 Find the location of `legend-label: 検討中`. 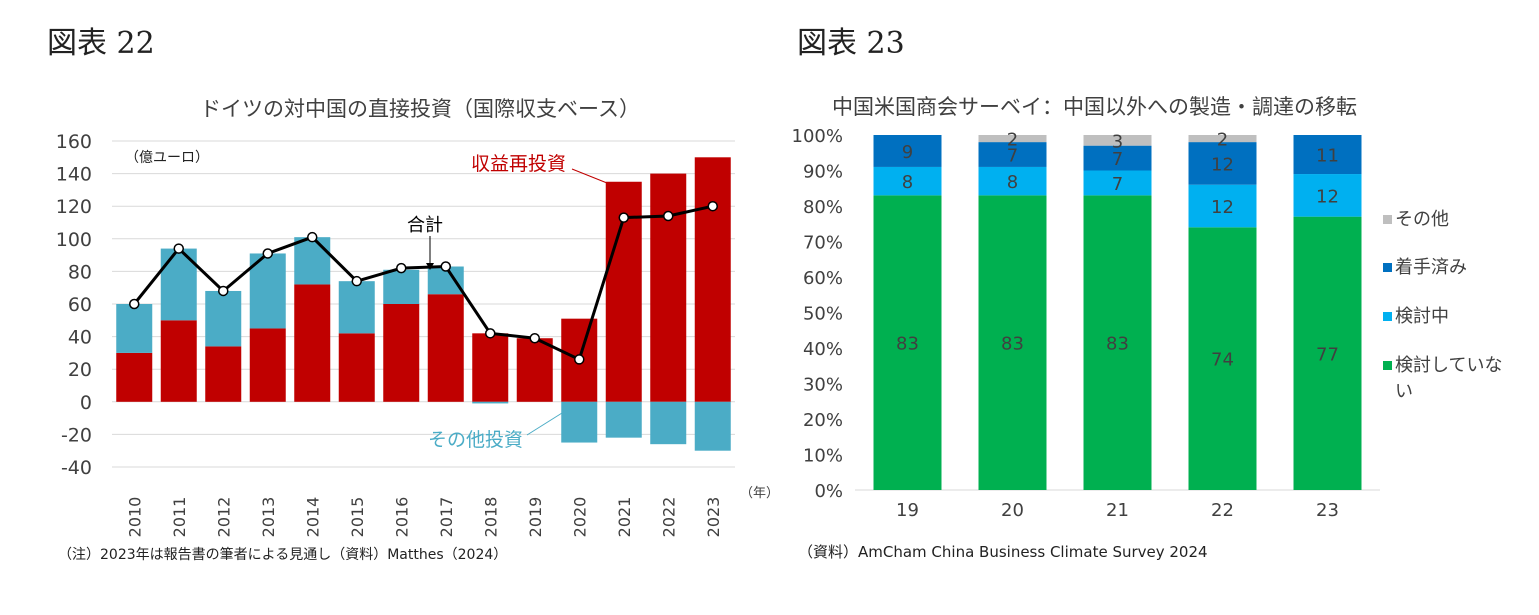

legend-label: 検討中 is located at coordinates (1422, 316).